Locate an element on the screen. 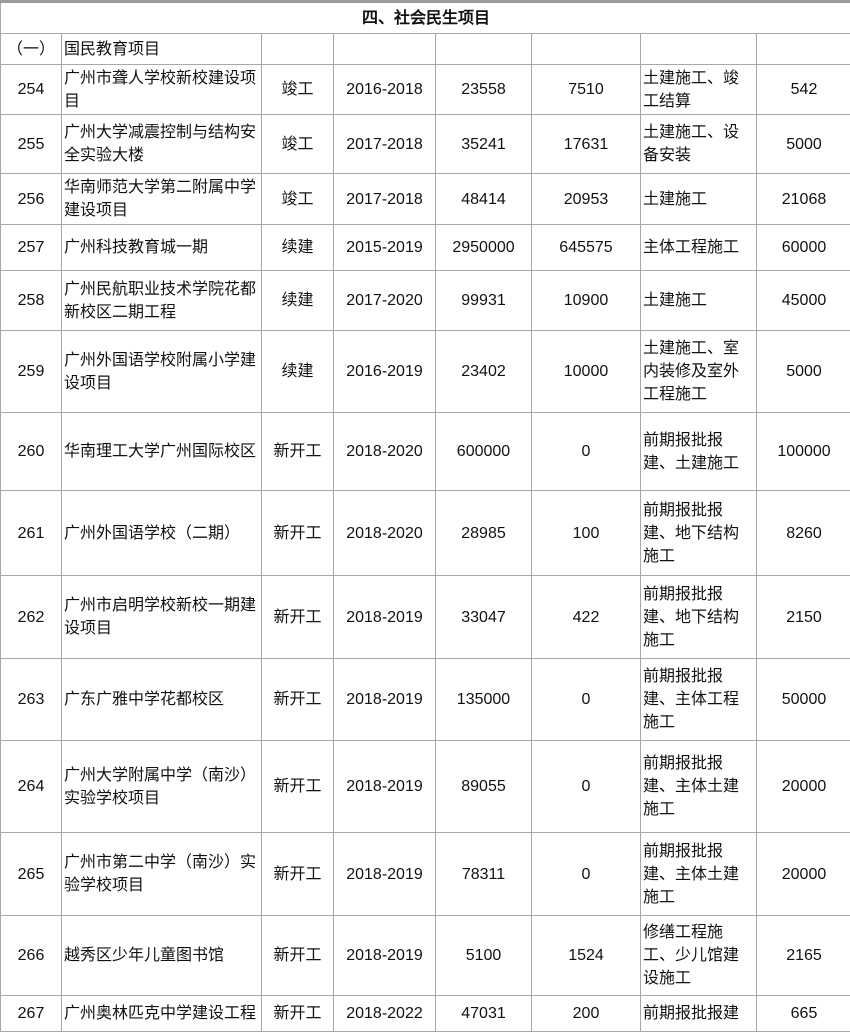 The height and width of the screenshot is (1032, 850). cell-plan: 60000 is located at coordinates (803, 248).